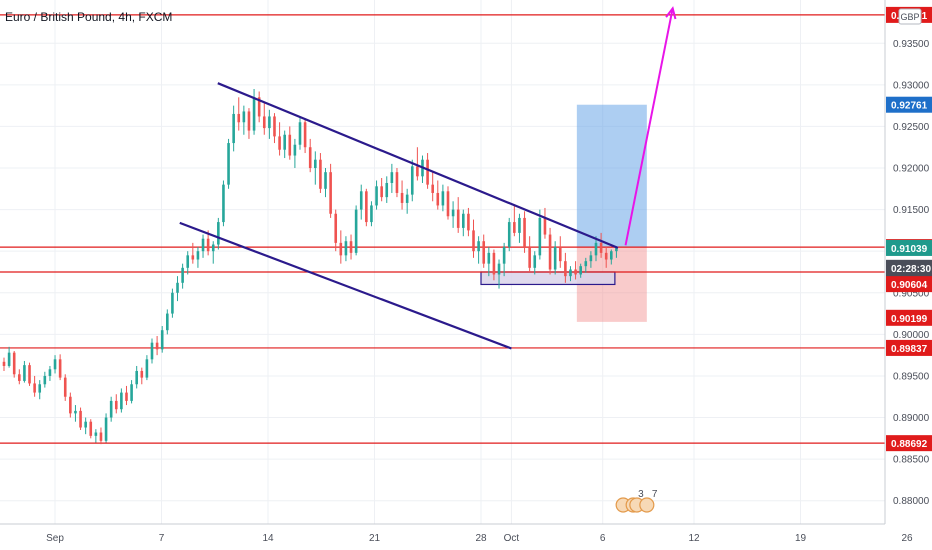 The width and height of the screenshot is (932, 550). What do you see at coordinates (911, 127) in the screenshot?
I see `y-tick-label: 0.92500` at bounding box center [911, 127].